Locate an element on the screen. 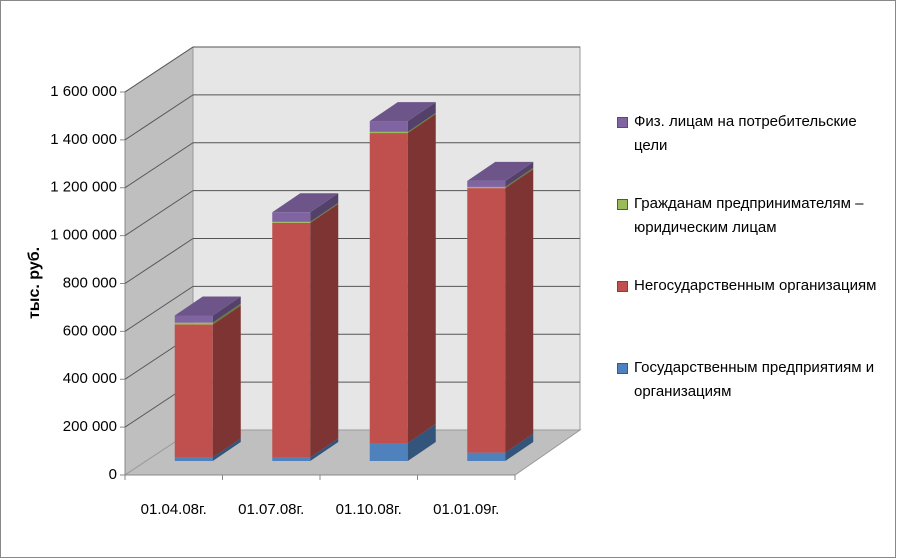 This screenshot has width=897, height=559. x-tick-label: 01.07.08г. is located at coordinates (271, 509).